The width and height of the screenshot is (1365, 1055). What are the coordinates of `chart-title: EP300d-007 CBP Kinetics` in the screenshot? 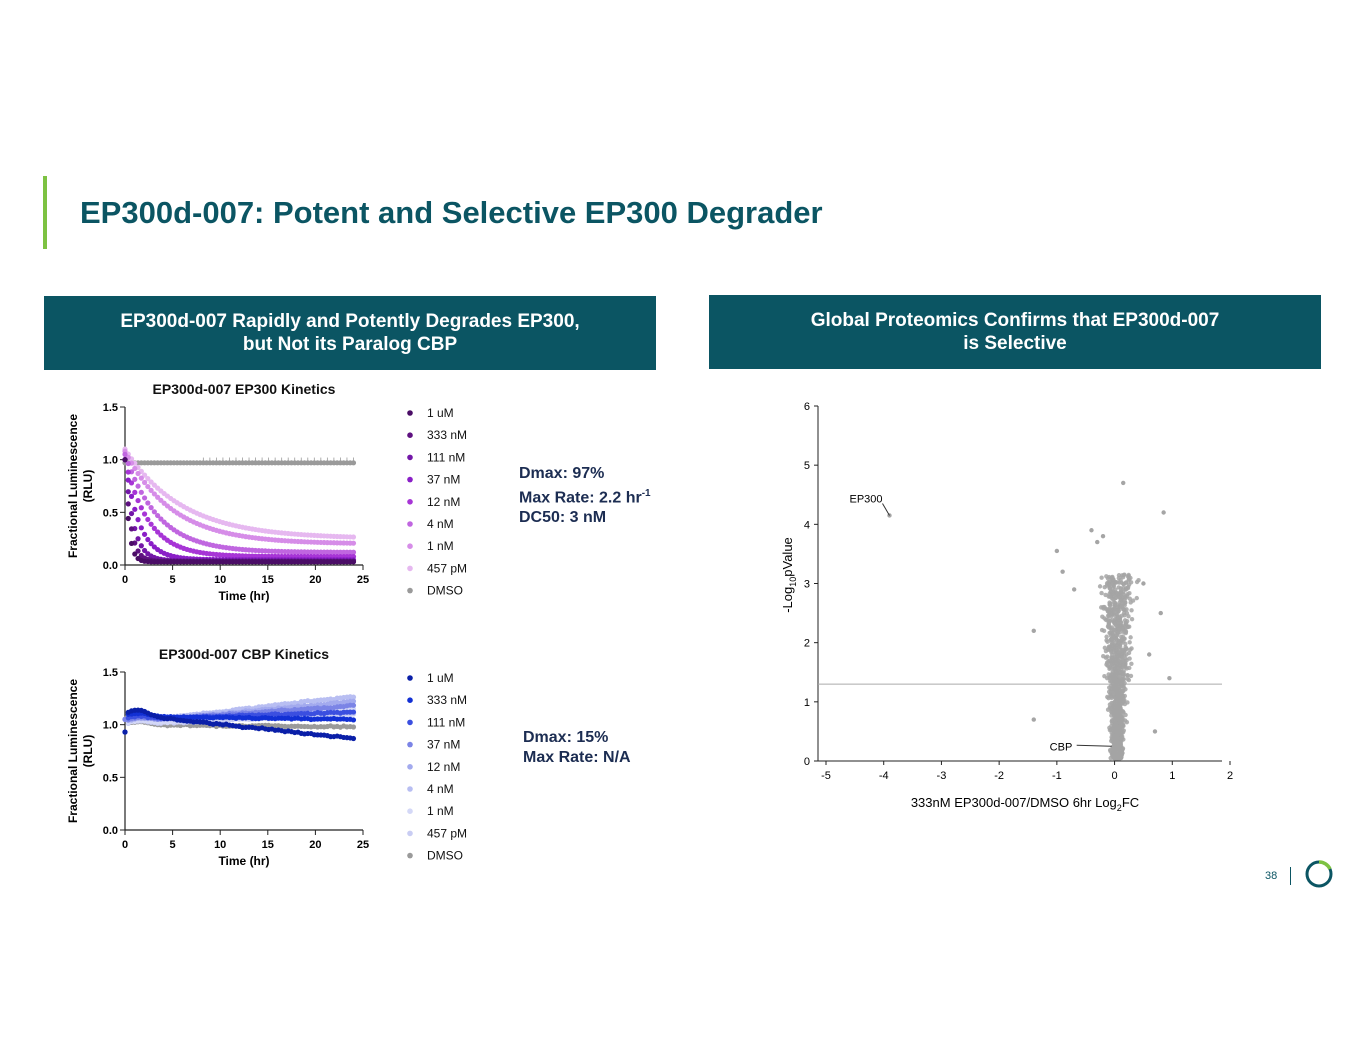 It's located at (244, 654).